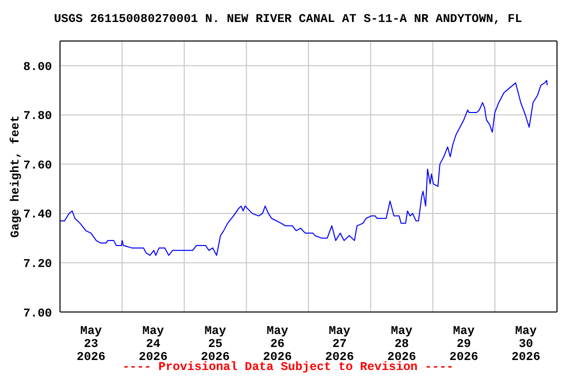 The width and height of the screenshot is (576, 384). I want to click on y-tick-label: 7.60, so click(37, 165).